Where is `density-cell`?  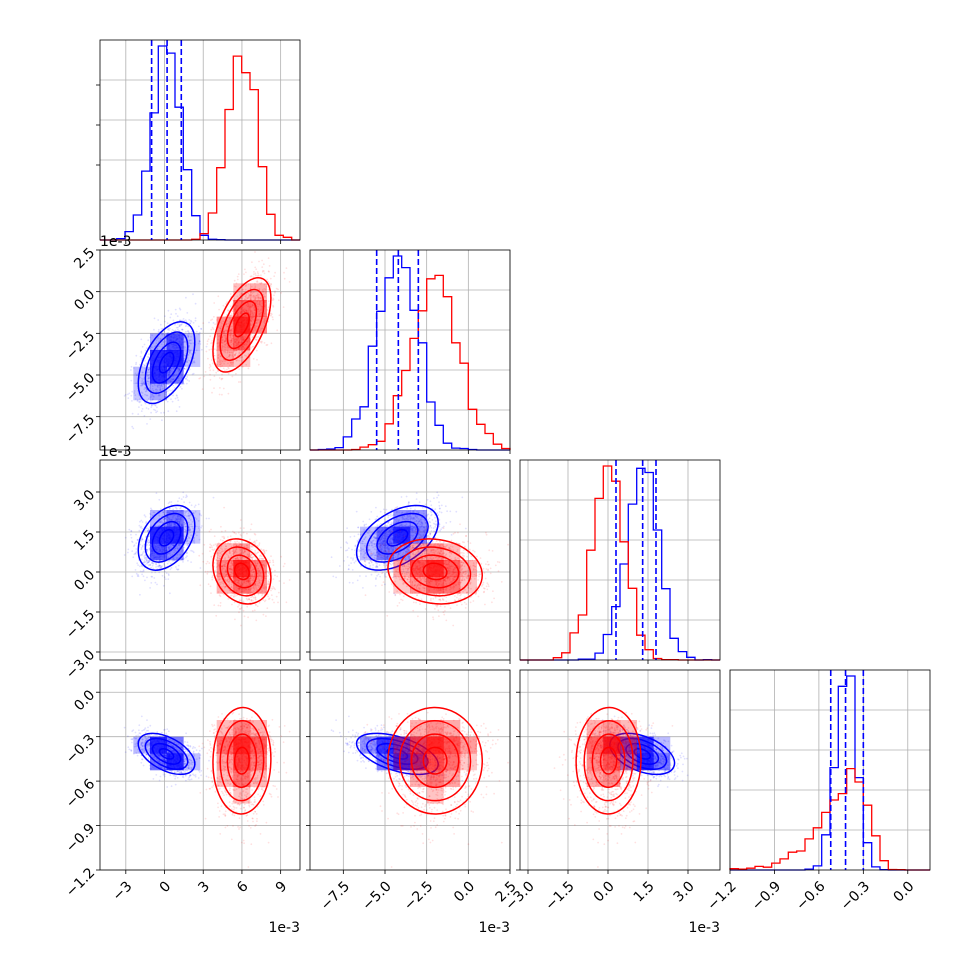 density-cell is located at coordinates (258, 325).